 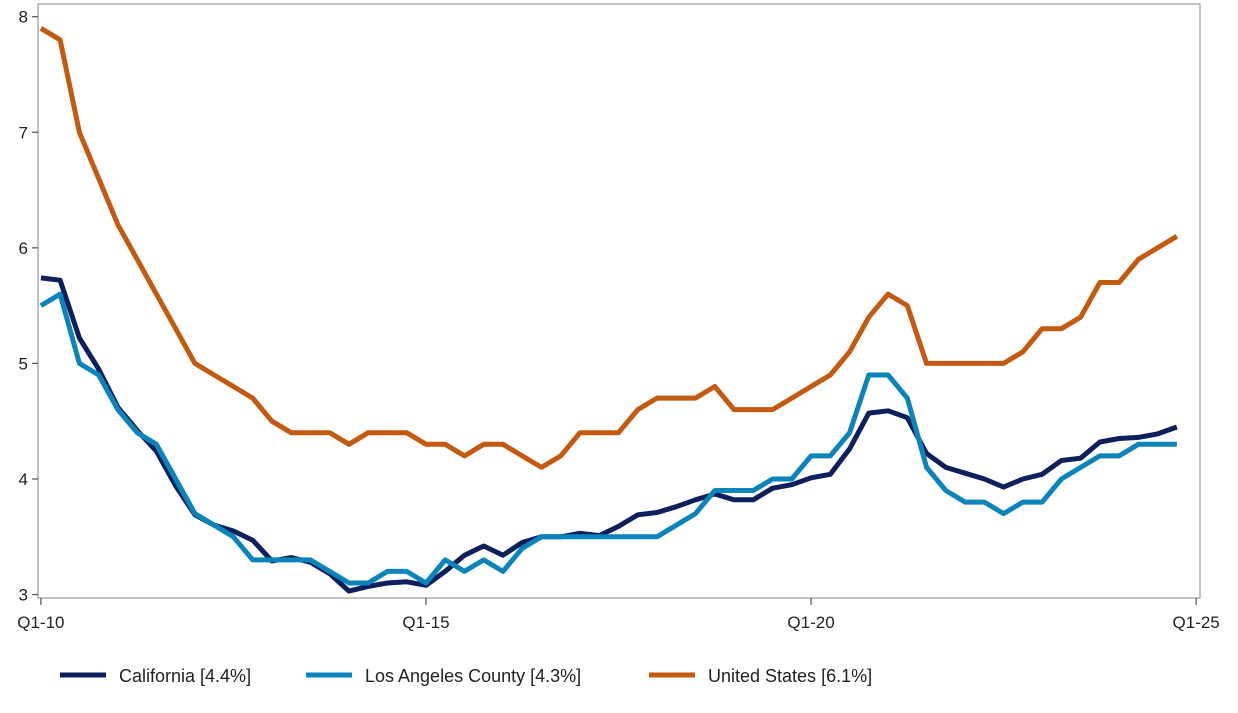 What do you see at coordinates (810, 622) in the screenshot?
I see `x-tick-label: Q1-20` at bounding box center [810, 622].